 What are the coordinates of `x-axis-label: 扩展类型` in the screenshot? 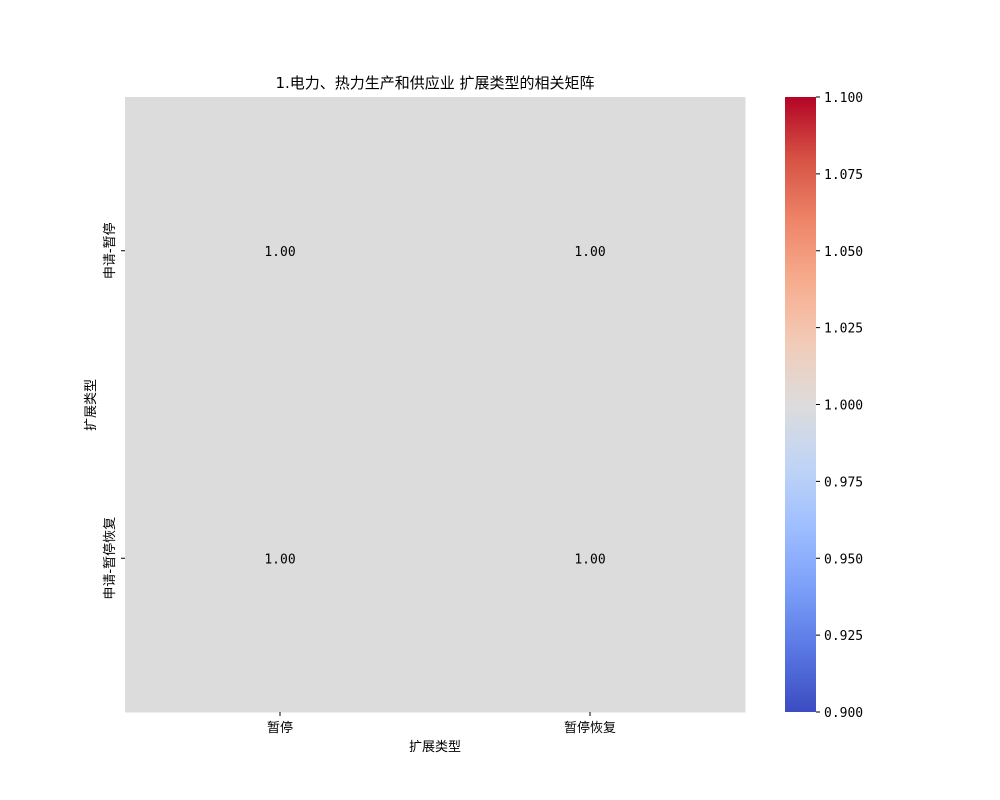 It's located at (435, 747).